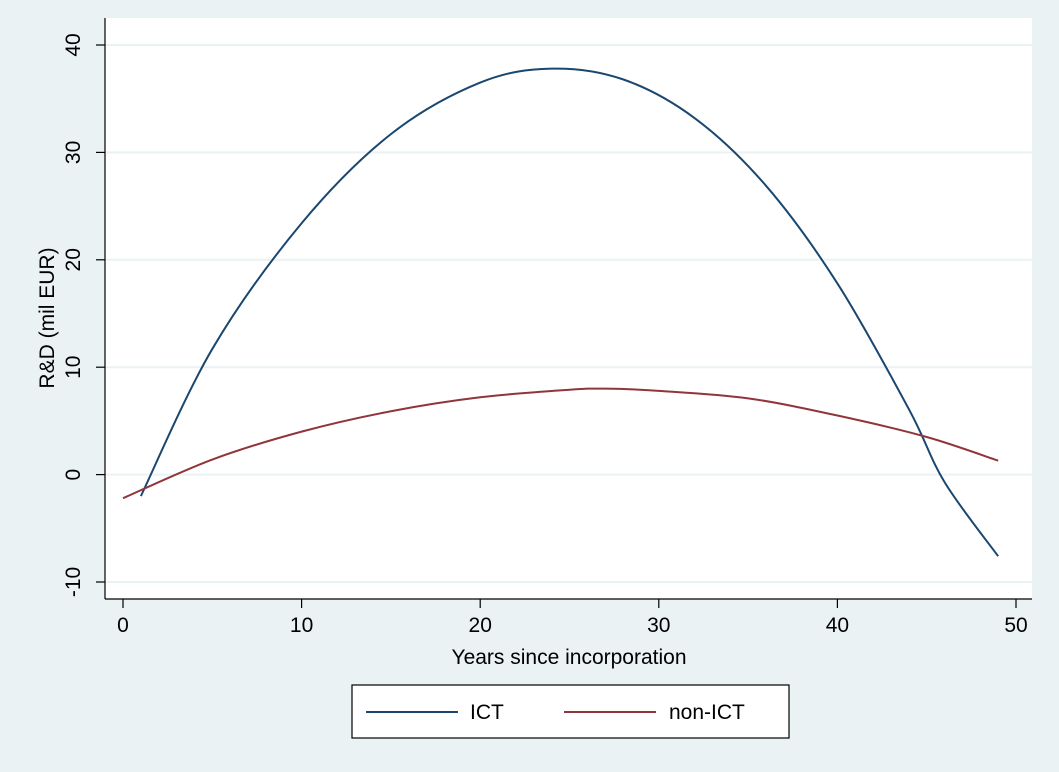 The image size is (1059, 772). Describe the element at coordinates (73, 152) in the screenshot. I see `y-tick-label: 30` at that location.